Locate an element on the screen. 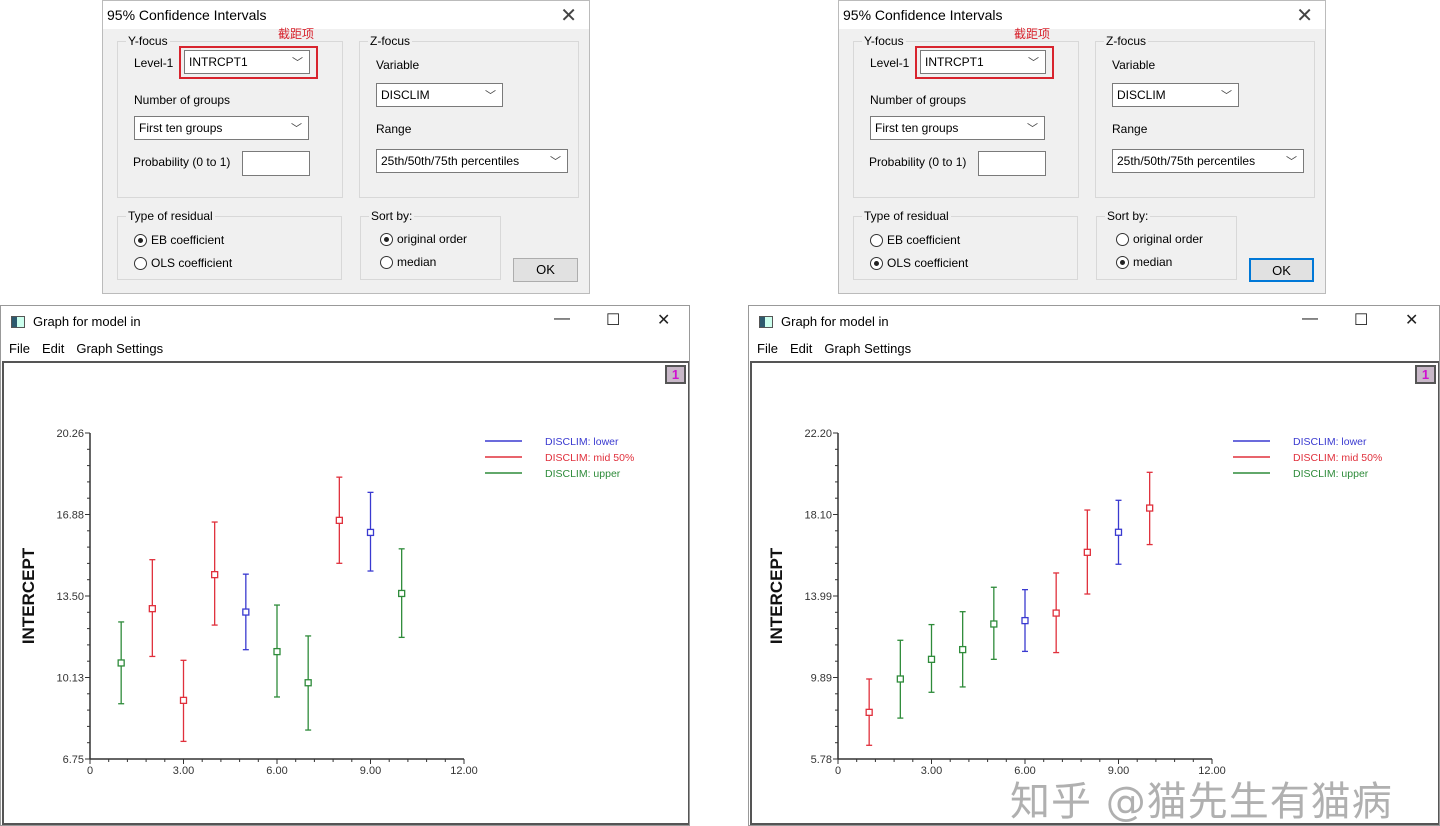 The width and height of the screenshot is (1440, 826). residual-group: Type of residual is located at coordinates (965, 244).